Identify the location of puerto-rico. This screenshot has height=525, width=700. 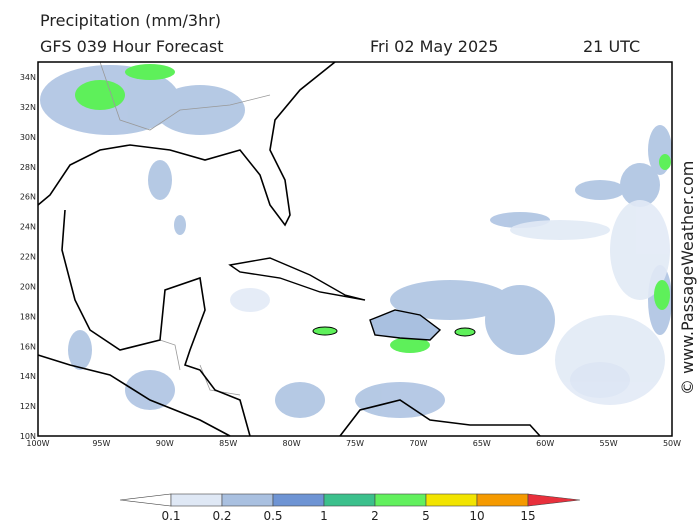
(465, 332).